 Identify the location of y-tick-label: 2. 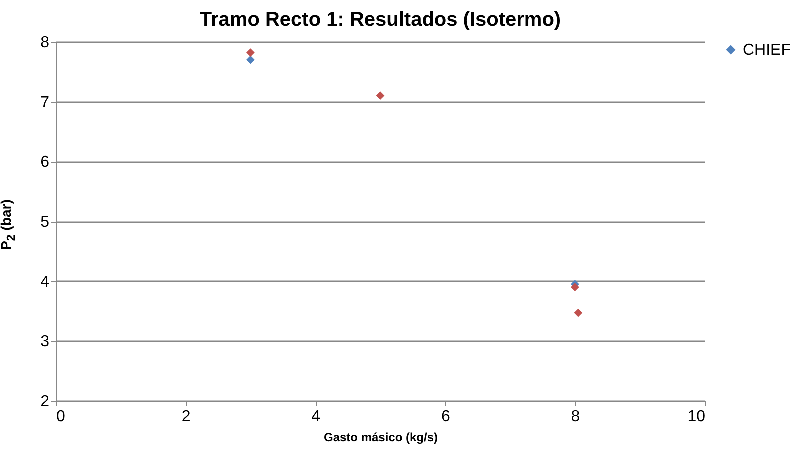
(45, 402).